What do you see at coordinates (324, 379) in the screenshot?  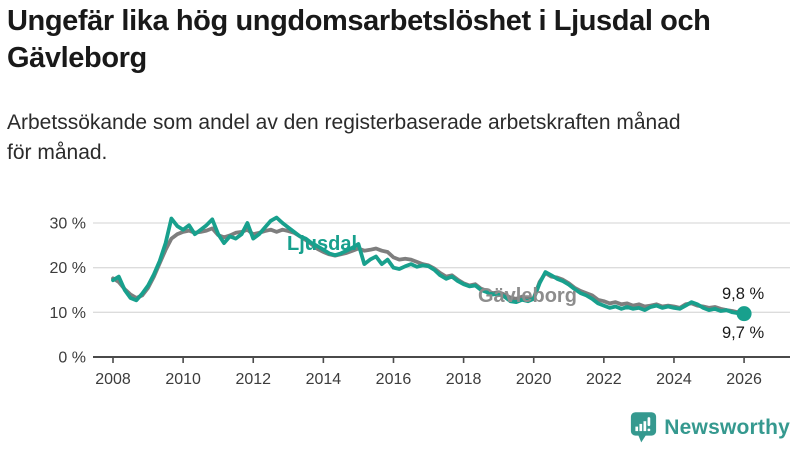 I see `x-tick-label: 2014` at bounding box center [324, 379].